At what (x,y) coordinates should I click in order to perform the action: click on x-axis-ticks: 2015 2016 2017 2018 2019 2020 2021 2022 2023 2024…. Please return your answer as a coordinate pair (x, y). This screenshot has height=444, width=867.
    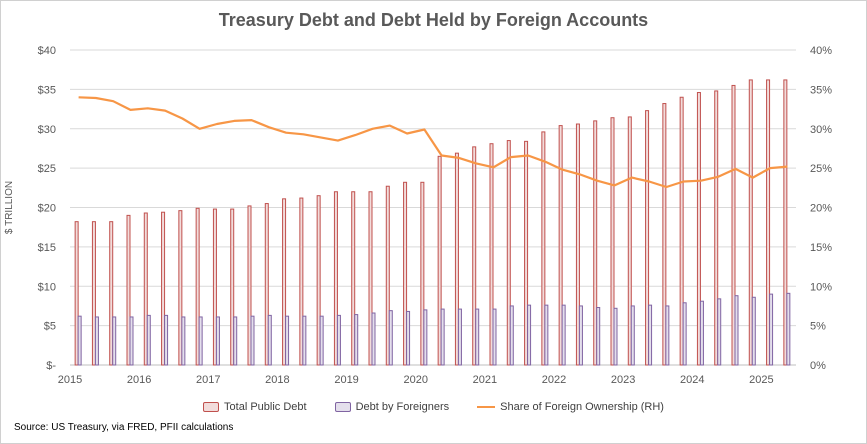
    Looking at the image, I should click on (416, 380).